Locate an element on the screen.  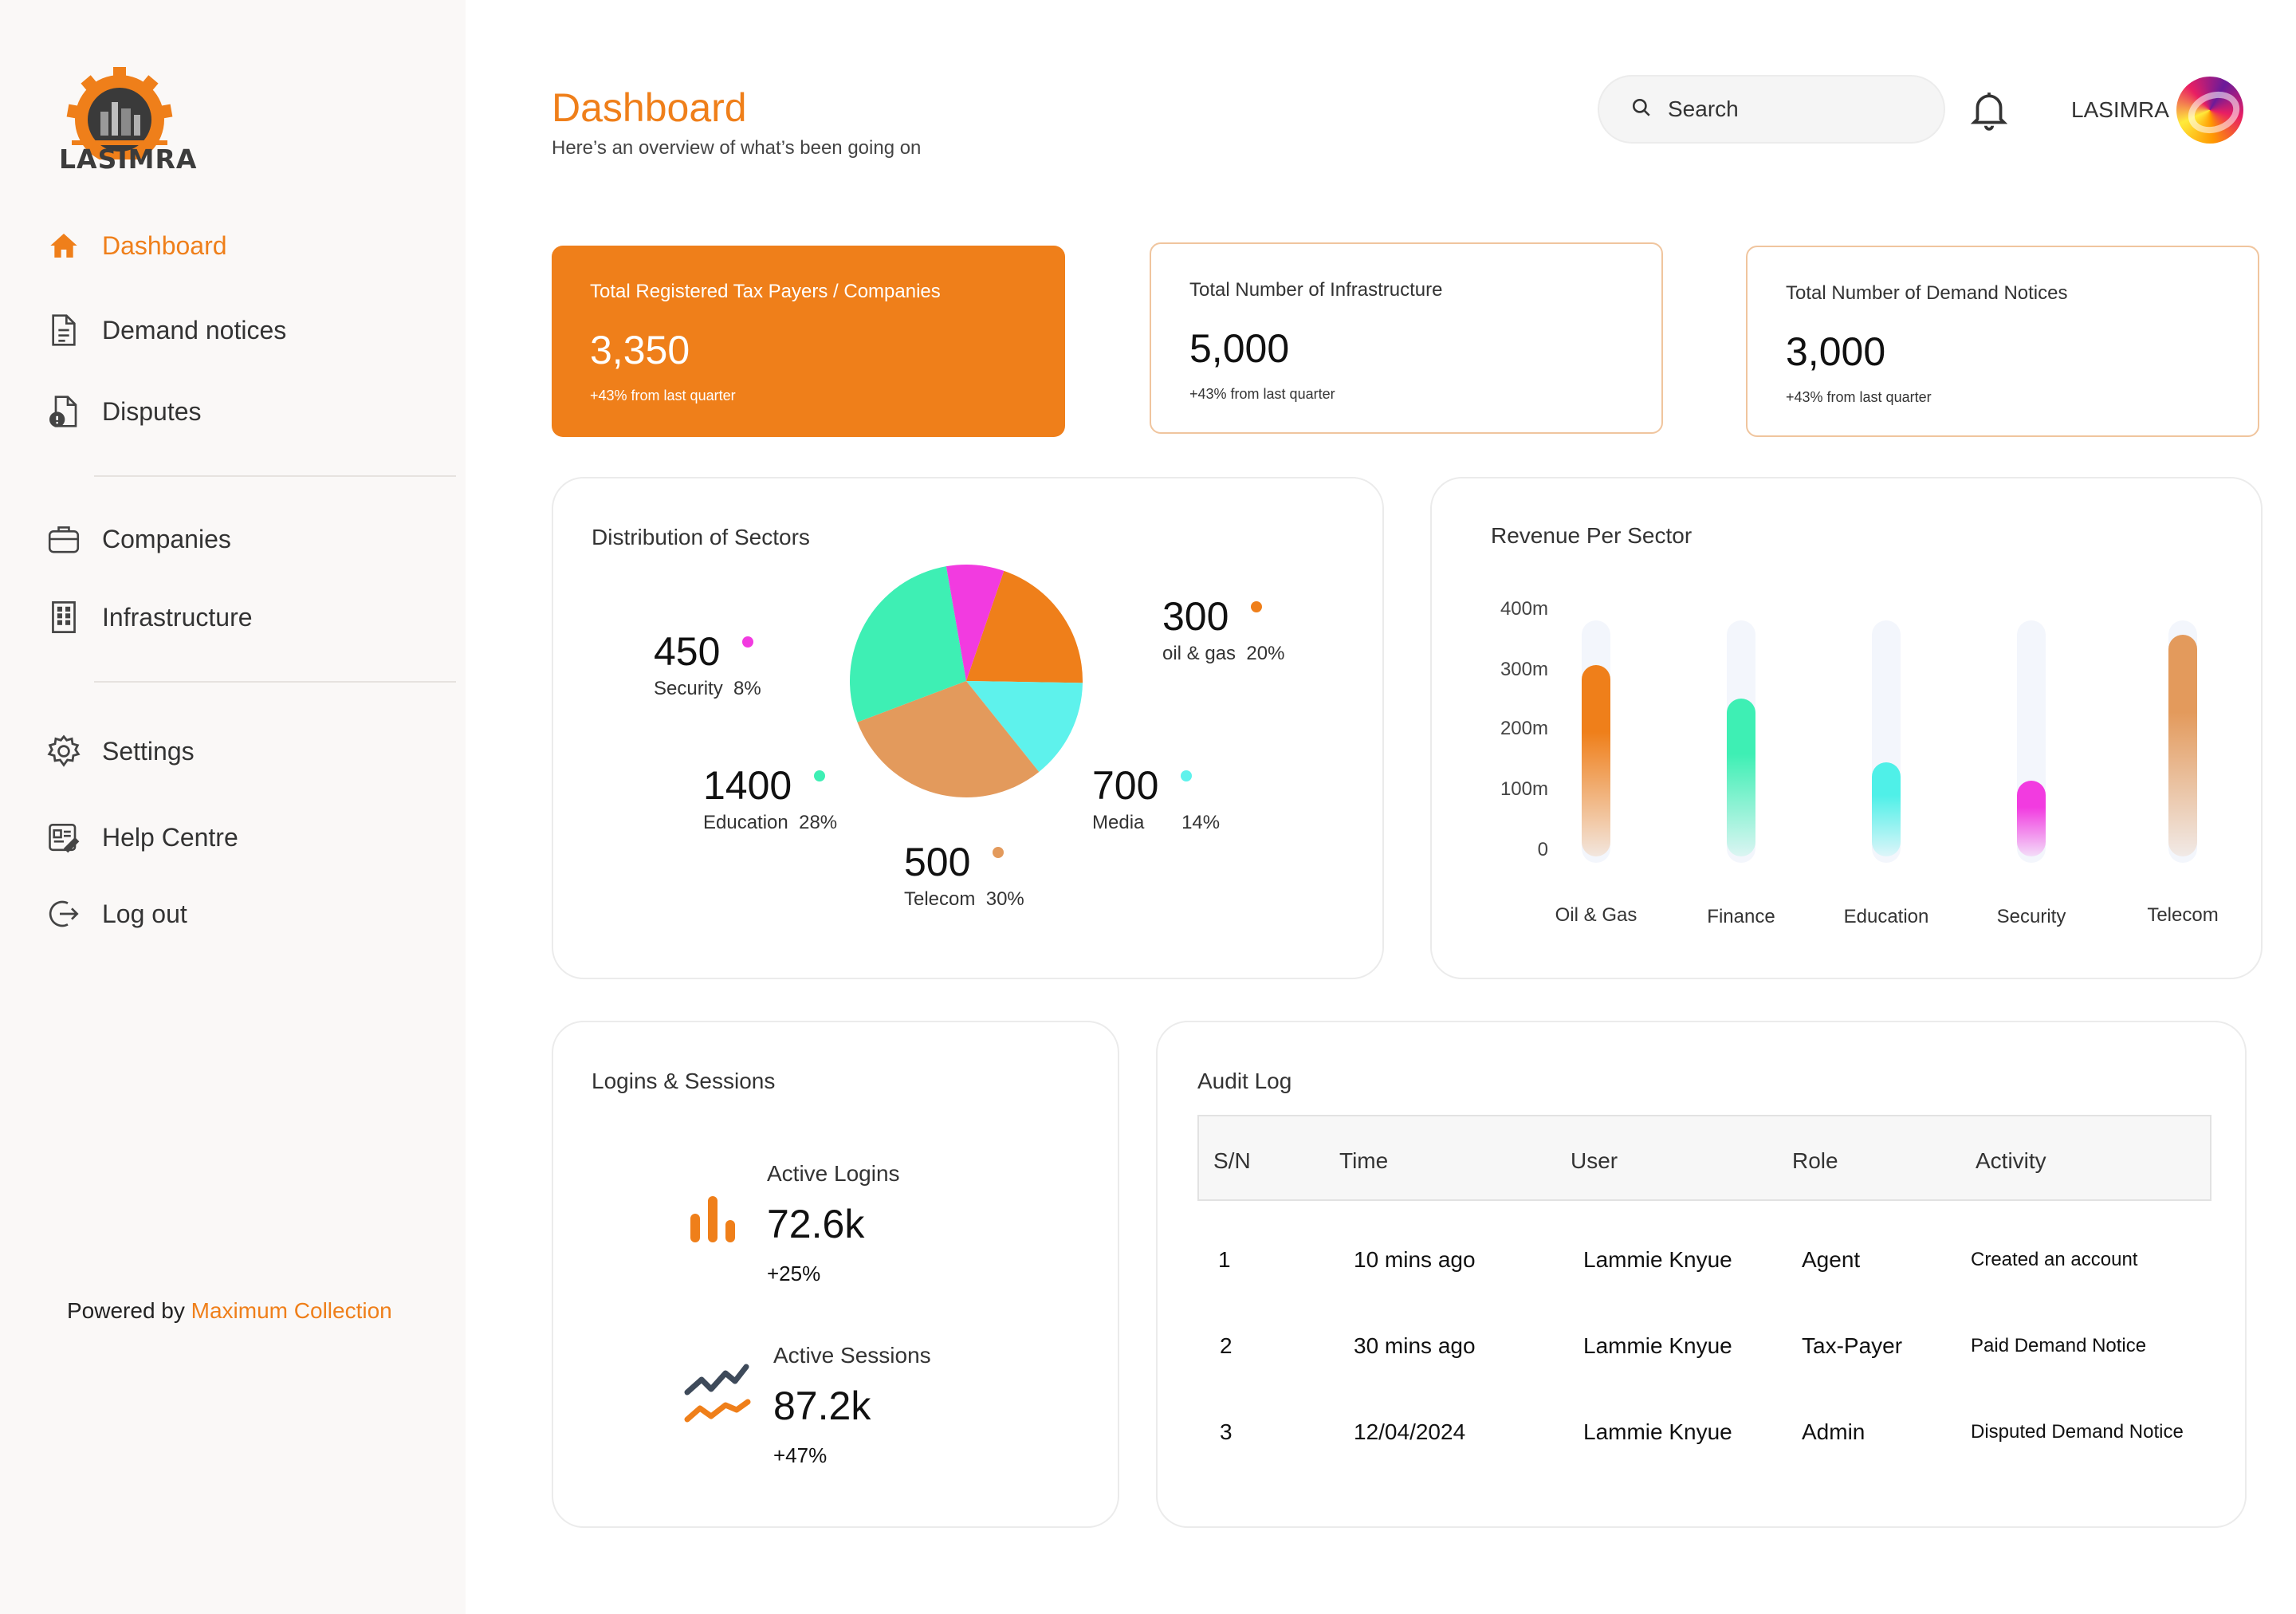
sidebar-item-demand-notices: Demand notices is located at coordinates (166, 330).